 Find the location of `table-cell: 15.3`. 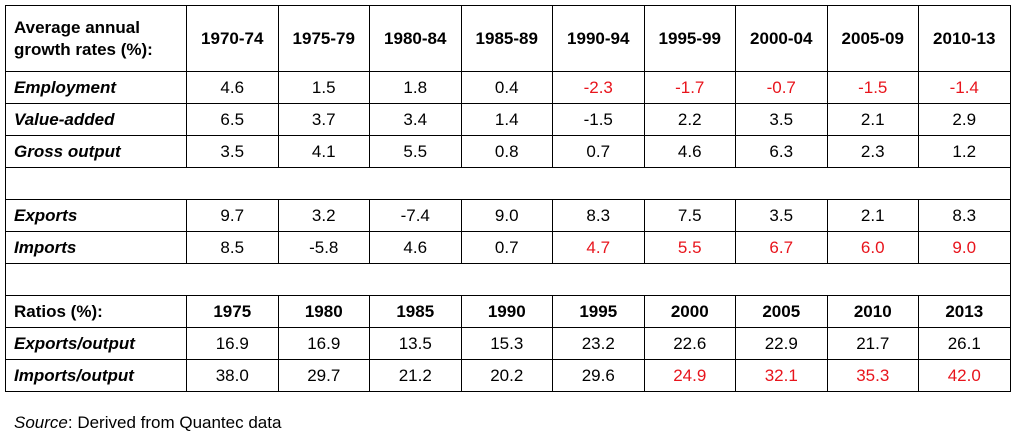

table-cell: 15.3 is located at coordinates (506, 343).